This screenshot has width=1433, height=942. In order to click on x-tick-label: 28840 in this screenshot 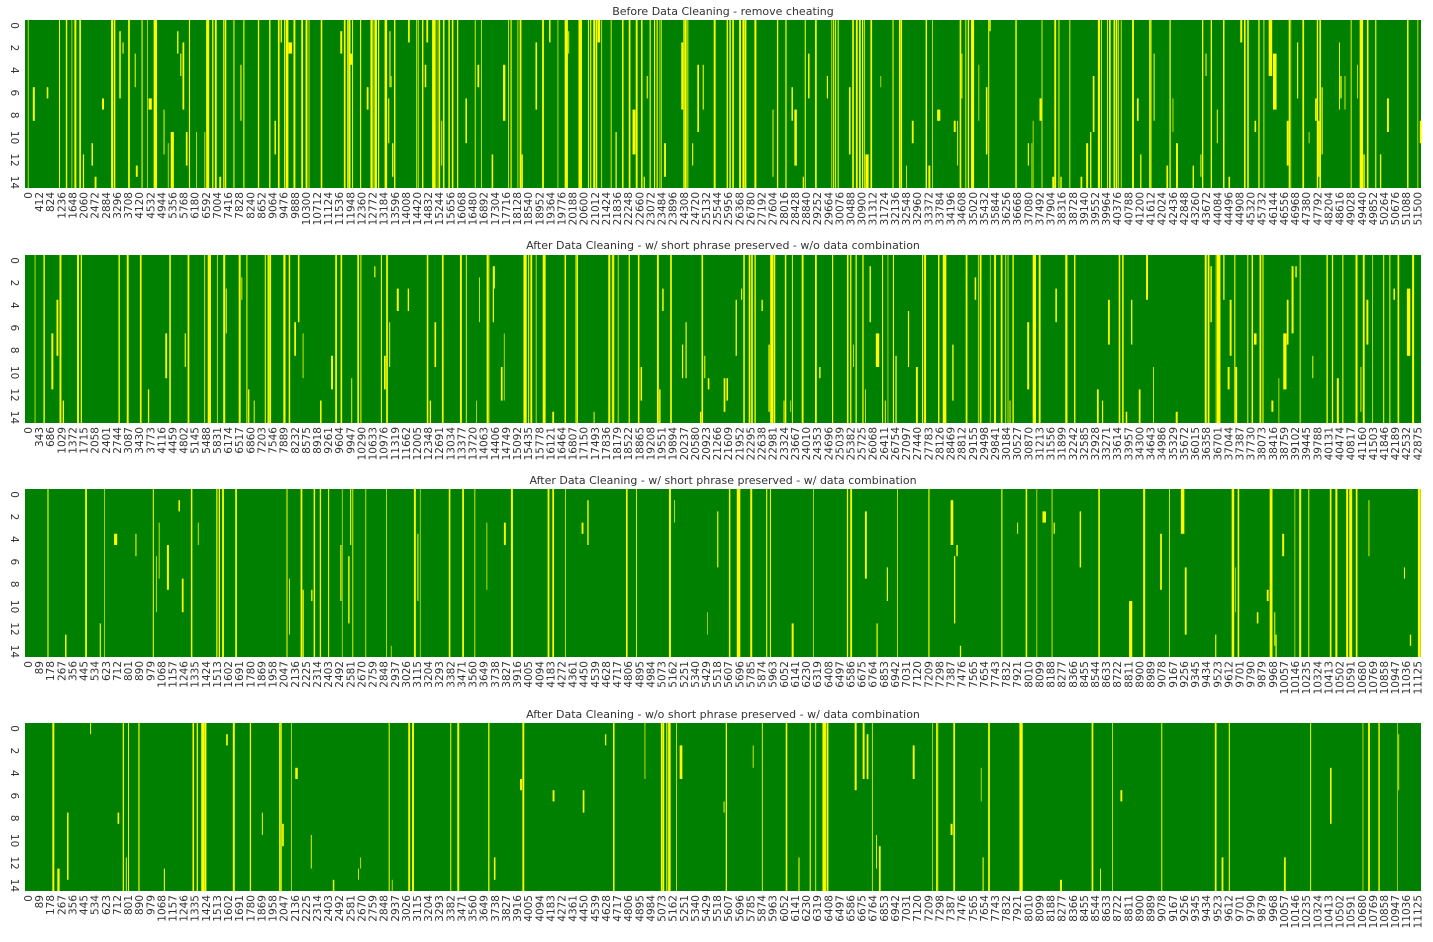, I will do `click(807, 208)`.